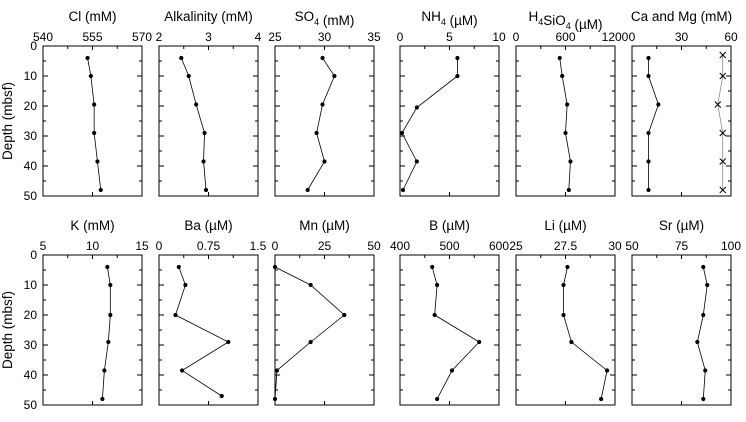 This screenshot has width=746, height=422. Describe the element at coordinates (106, 333) in the screenshot. I see `panel-k-mm-series-line` at that location.